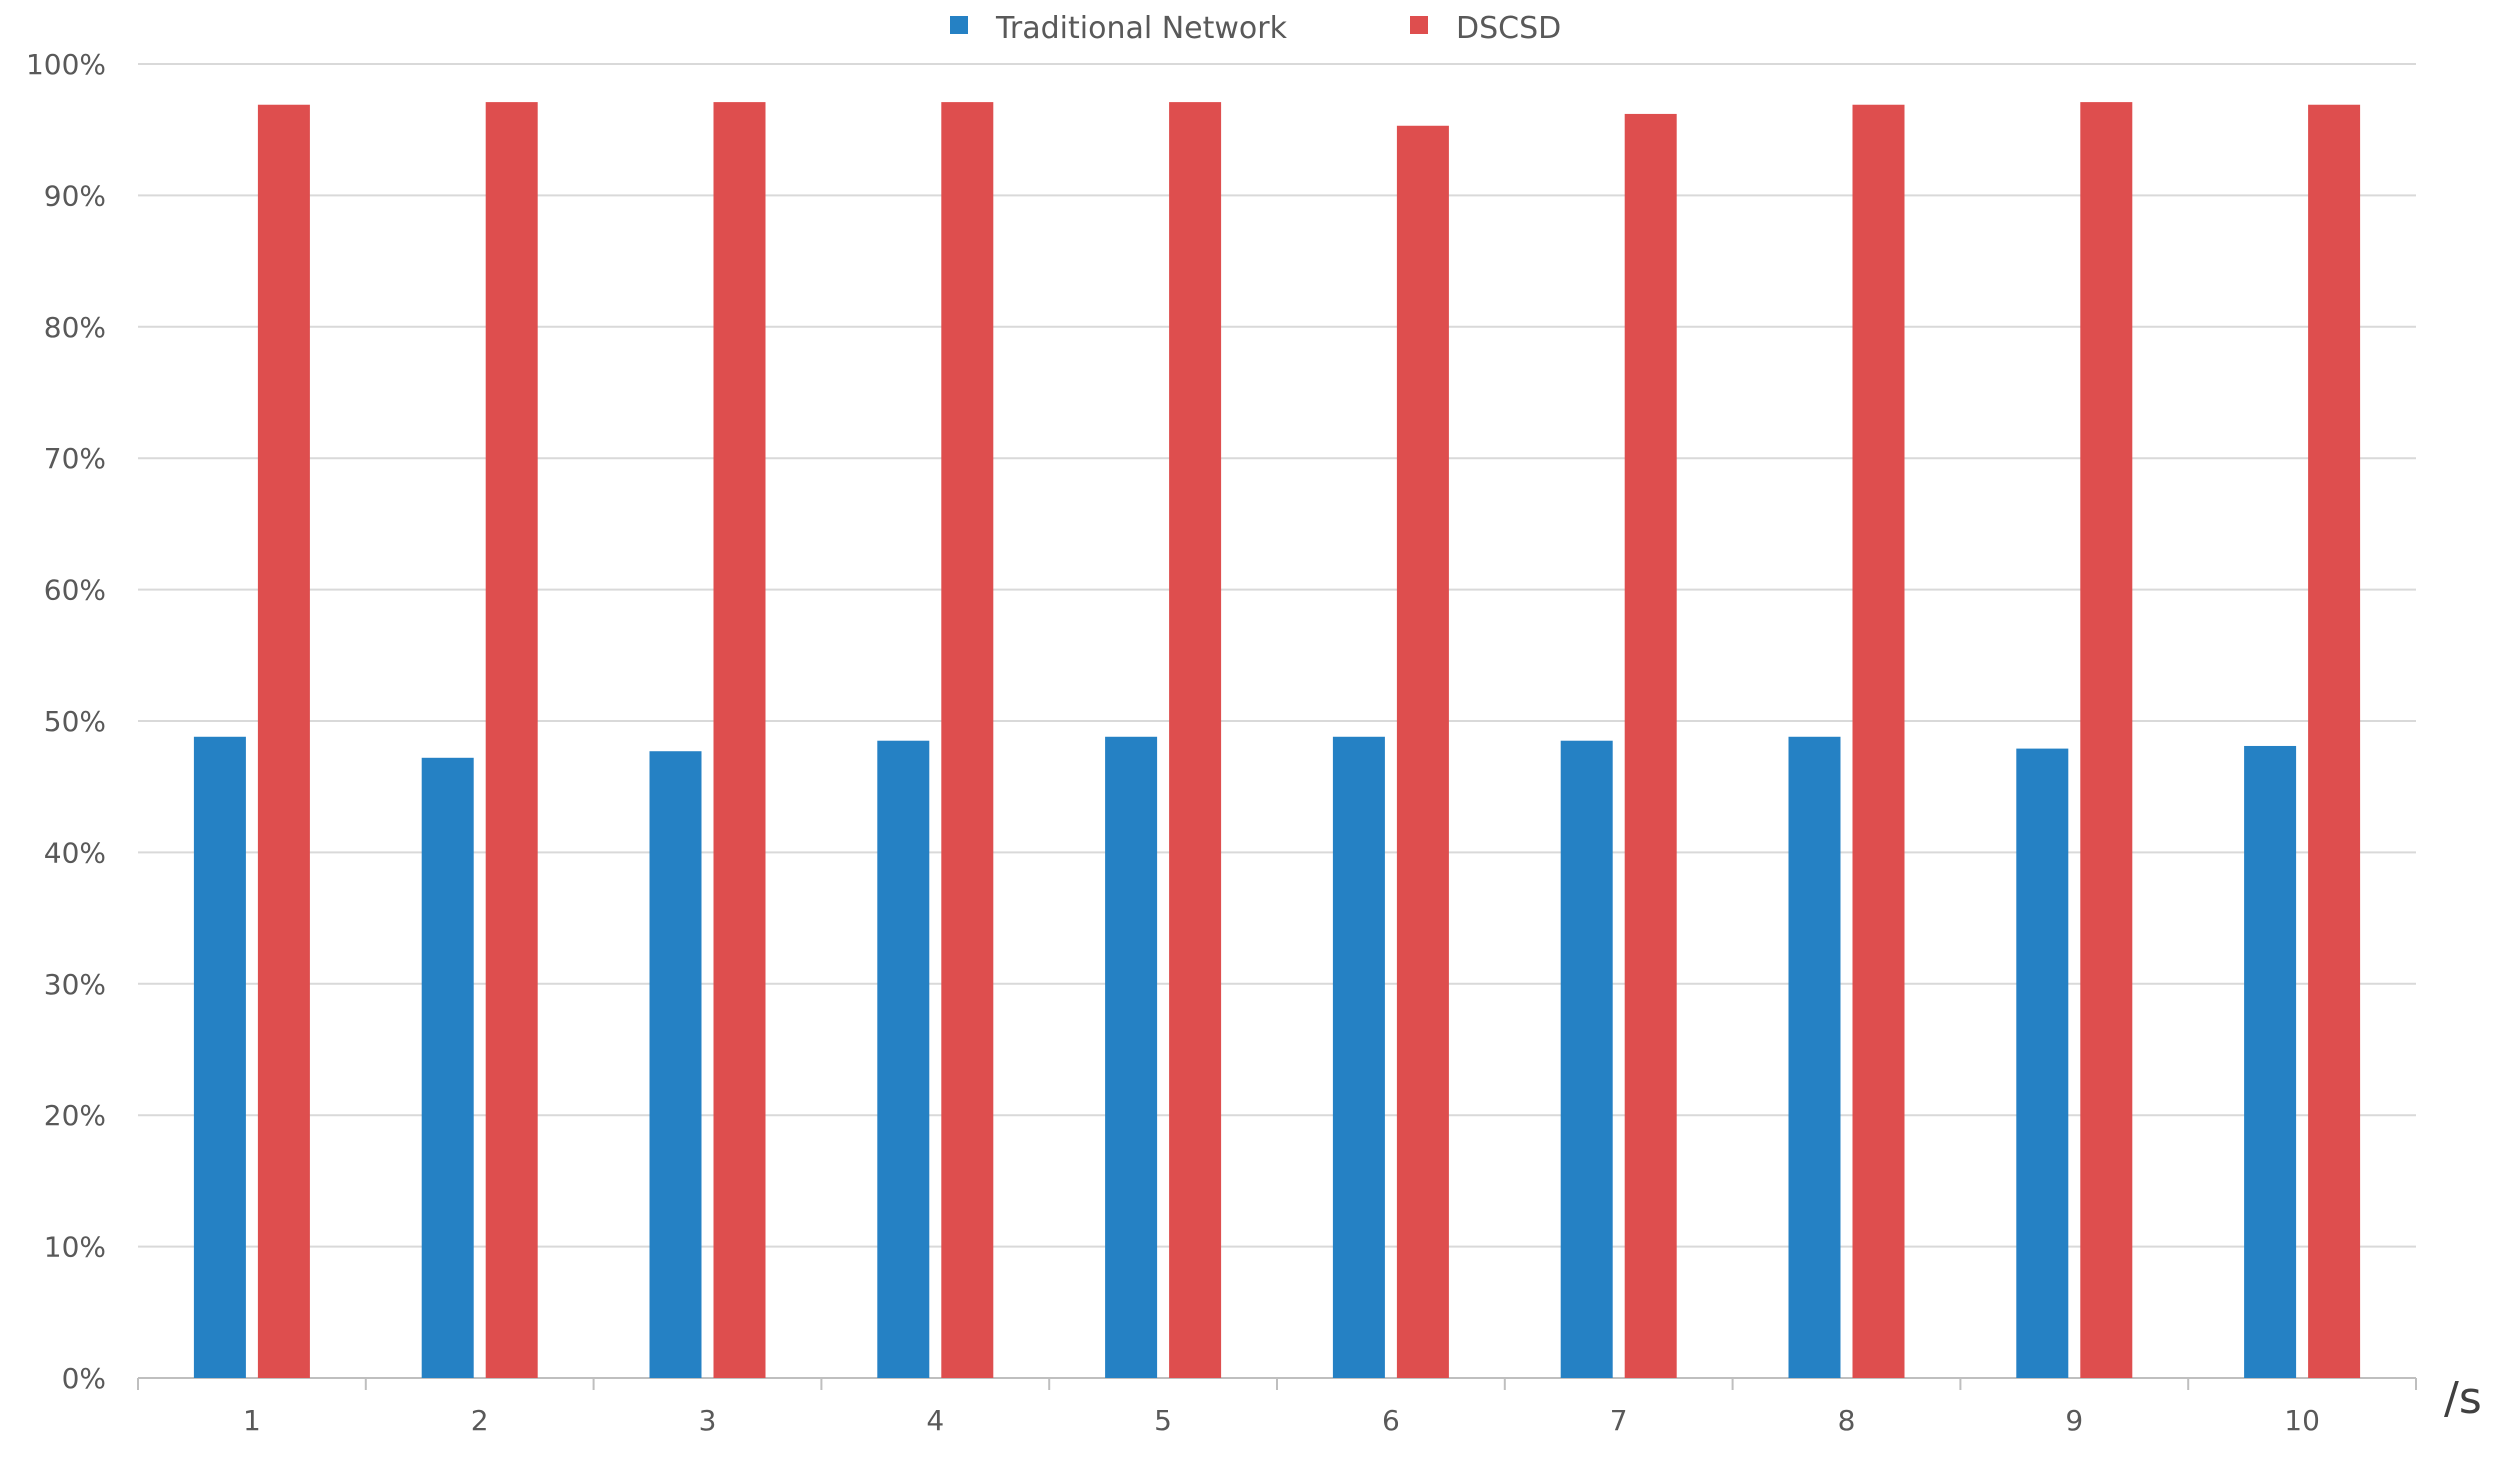 This screenshot has height=1462, width=2498. I want to click on y-tick-label: 0%, so click(84, 1378).